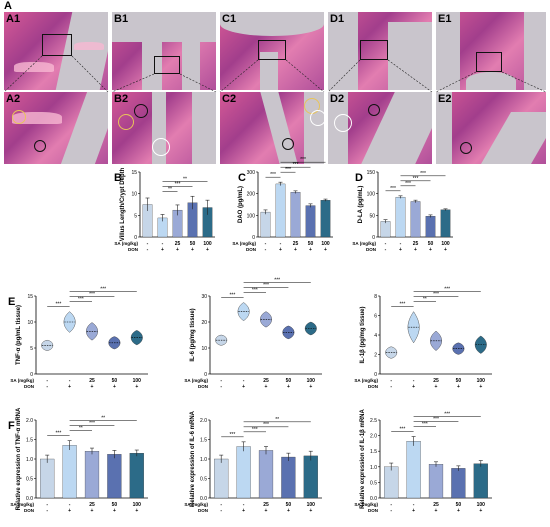 The height and width of the screenshot is (527, 550). What do you see at coordinates (272, 51) in the screenshot?
I see `micrograph-c1` at bounding box center [272, 51].